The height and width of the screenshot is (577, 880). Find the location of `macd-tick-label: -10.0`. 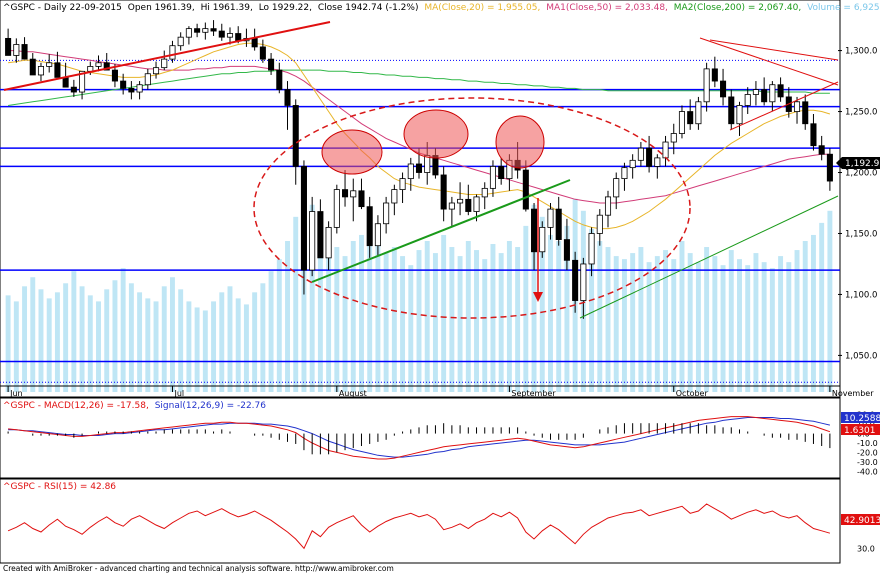

macd-tick-label: -10.0 is located at coordinates (867, 443).